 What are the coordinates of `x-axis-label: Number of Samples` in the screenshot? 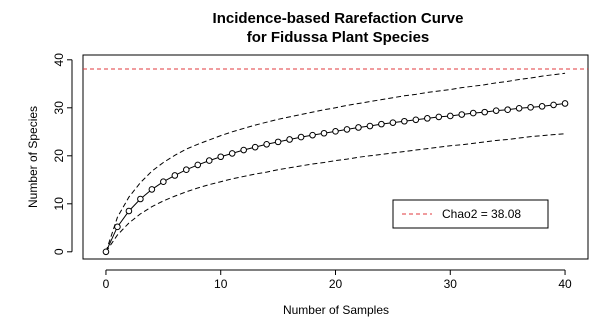 It's located at (336, 310).